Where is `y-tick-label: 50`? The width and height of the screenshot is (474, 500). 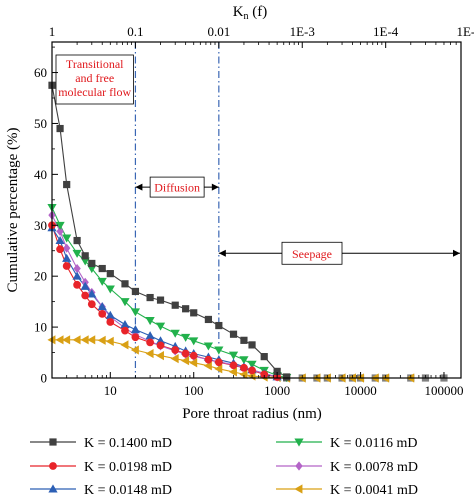
y-tick-label: 50 is located at coordinates (40, 123).